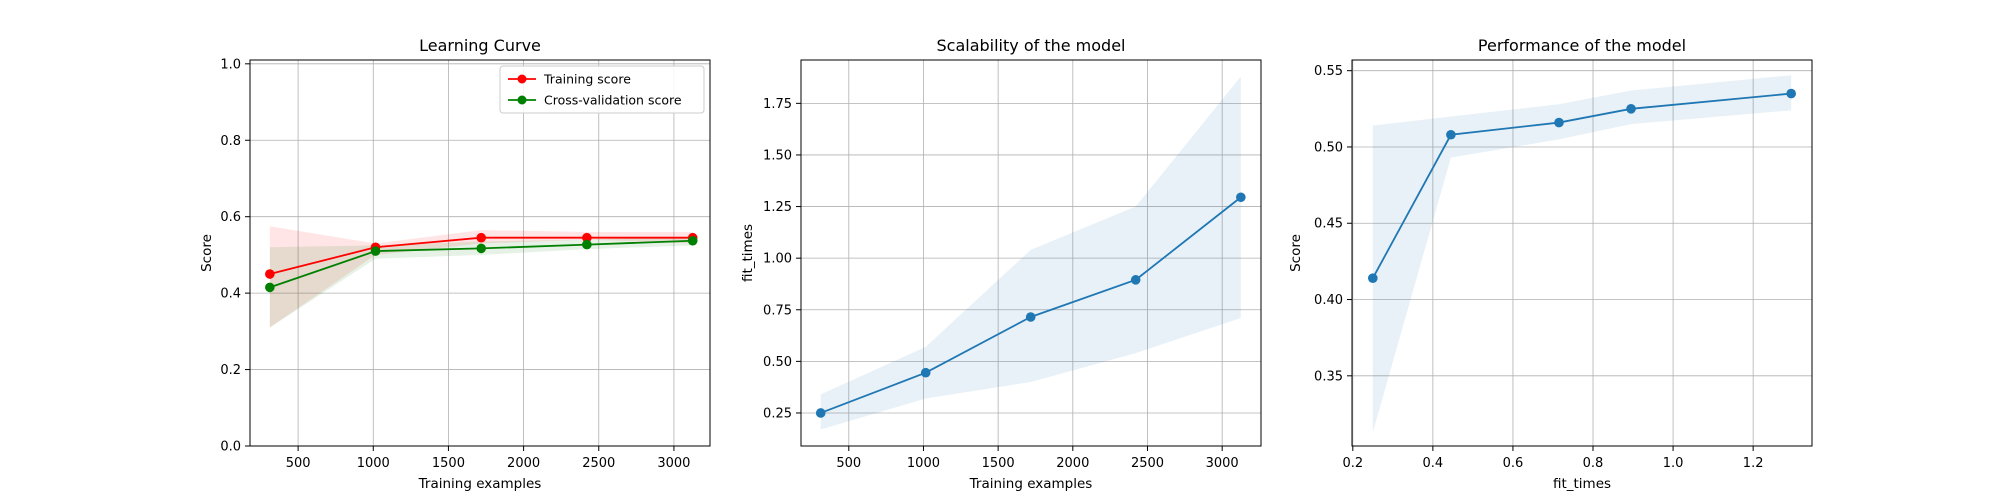 The height and width of the screenshot is (500, 2000). Describe the element at coordinates (522, 79) in the screenshot. I see `legend-marker-training` at that location.